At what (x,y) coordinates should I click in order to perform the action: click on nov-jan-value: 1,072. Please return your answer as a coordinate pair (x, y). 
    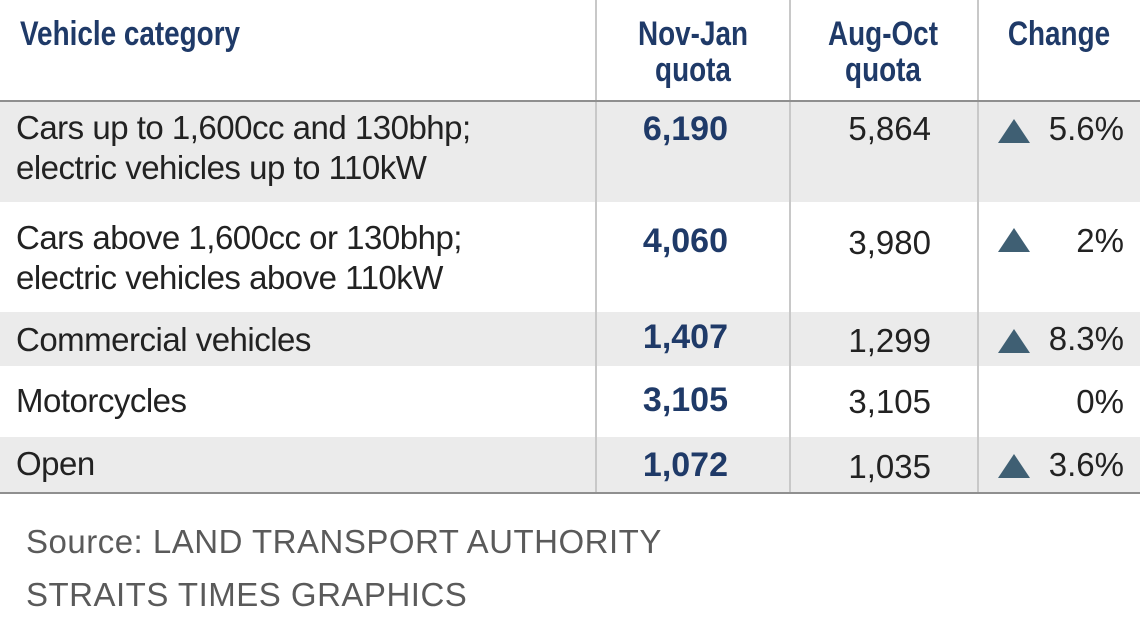
    Looking at the image, I should click on (685, 465).